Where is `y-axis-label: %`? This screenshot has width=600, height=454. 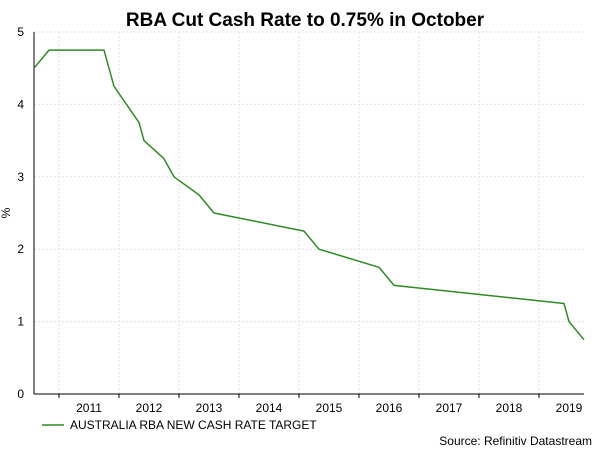
y-axis-label: % is located at coordinates (6, 212).